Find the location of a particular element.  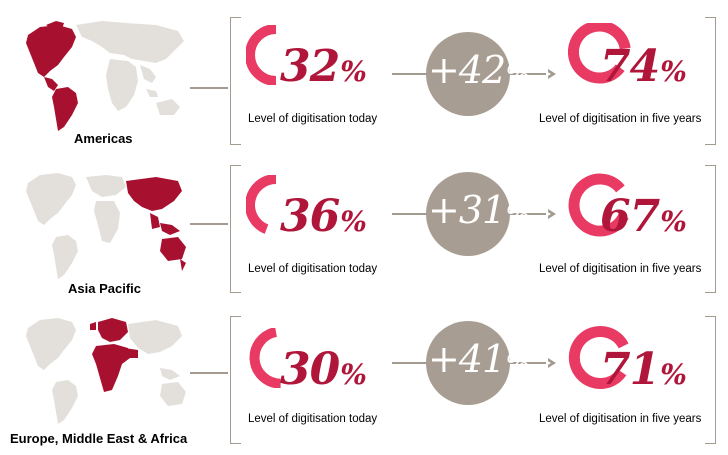

future-percent: 71% is located at coordinates (643, 369).